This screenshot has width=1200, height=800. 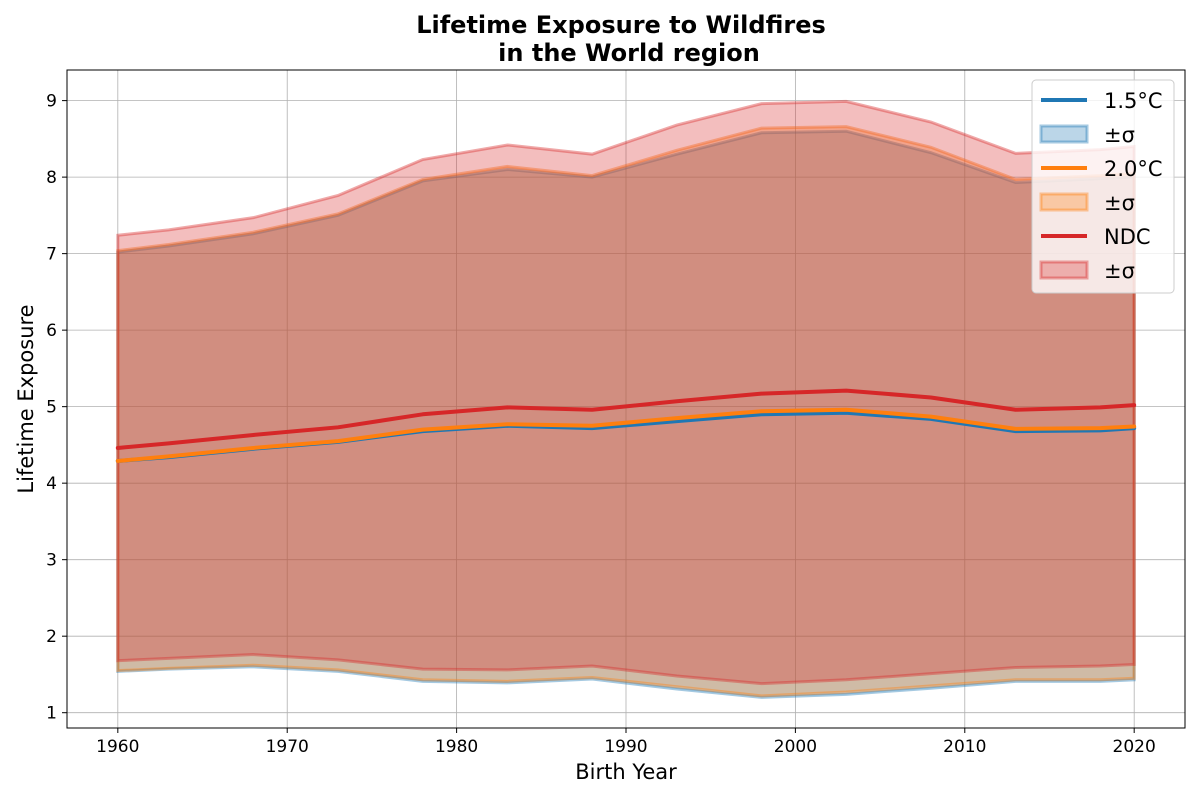 What do you see at coordinates (1119, 271) in the screenshot?
I see `legend-band-label-ndc: ±σ` at bounding box center [1119, 271].